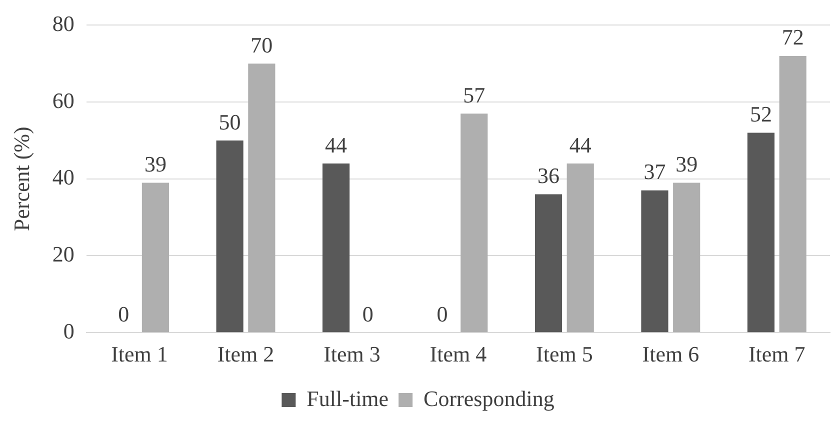 Image resolution: width=840 pixels, height=421 pixels. I want to click on data-label: 37, so click(655, 171).